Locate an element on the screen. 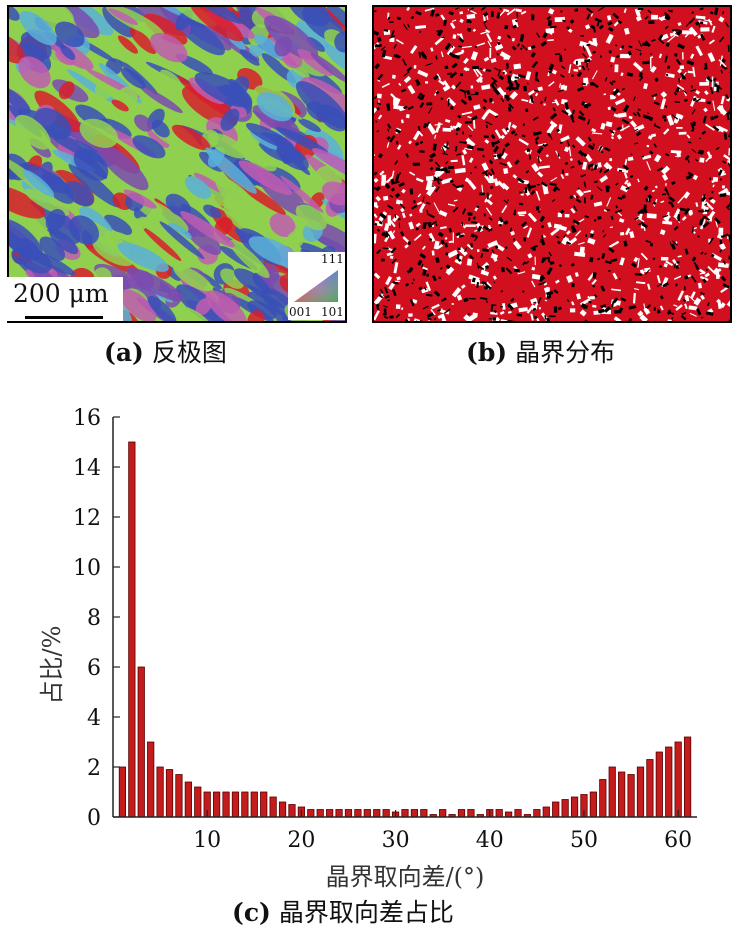 The height and width of the screenshot is (942, 739). caption-b-text: 晶界分布 is located at coordinates (565, 352).